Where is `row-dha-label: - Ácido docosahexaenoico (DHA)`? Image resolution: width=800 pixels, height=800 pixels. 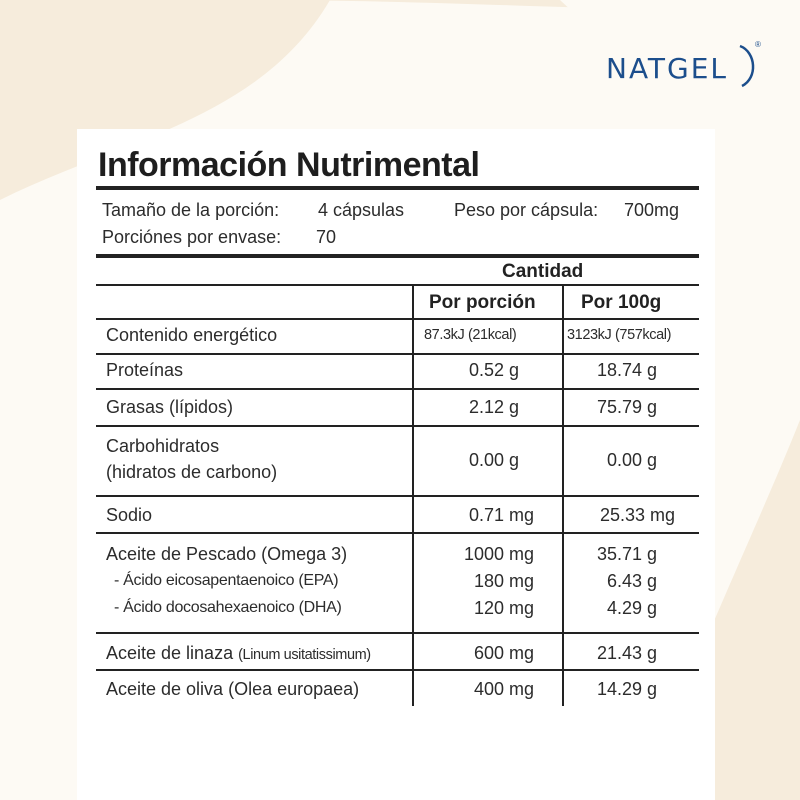
row-dha-label: - Ácido docosahexaenoico (DHA) is located at coordinates (228, 607).